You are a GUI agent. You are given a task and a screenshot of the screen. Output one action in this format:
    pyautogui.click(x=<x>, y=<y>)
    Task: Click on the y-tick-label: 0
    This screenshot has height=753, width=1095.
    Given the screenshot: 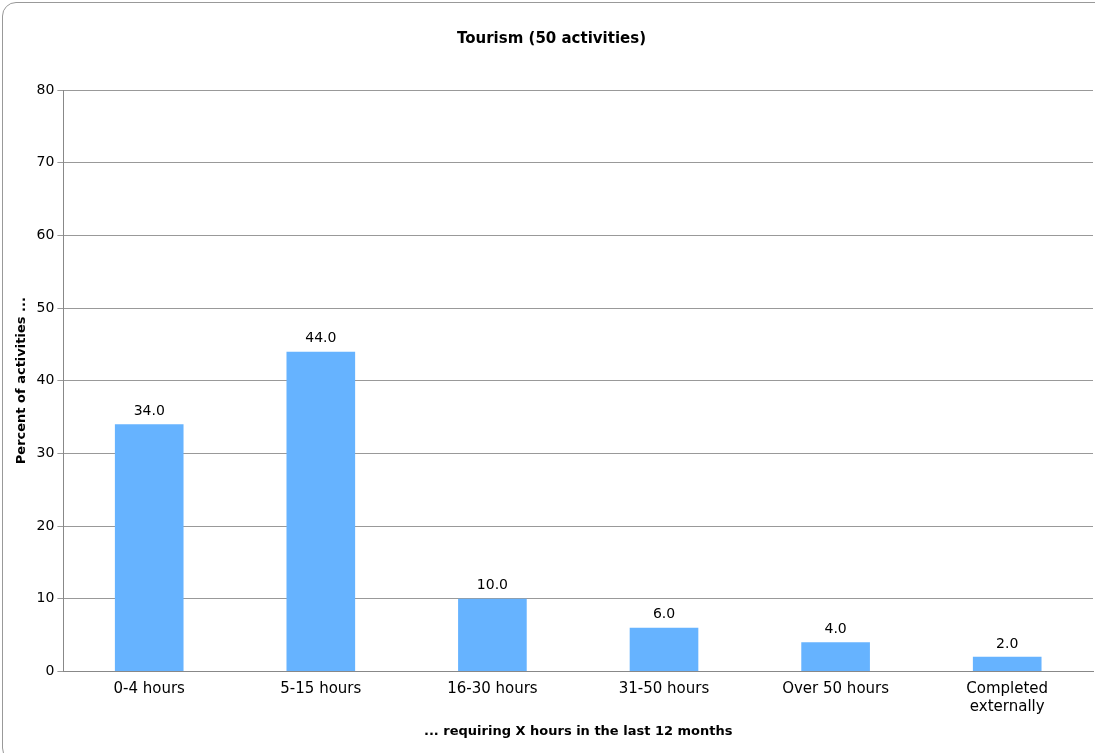 What is the action you would take?
    pyautogui.click(x=50, y=670)
    